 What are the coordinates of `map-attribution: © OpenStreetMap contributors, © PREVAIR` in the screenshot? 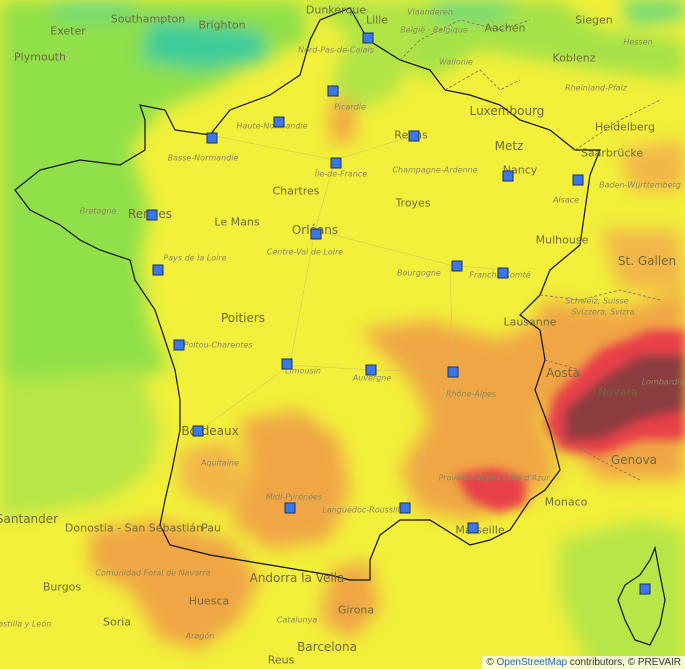 It's located at (583, 662).